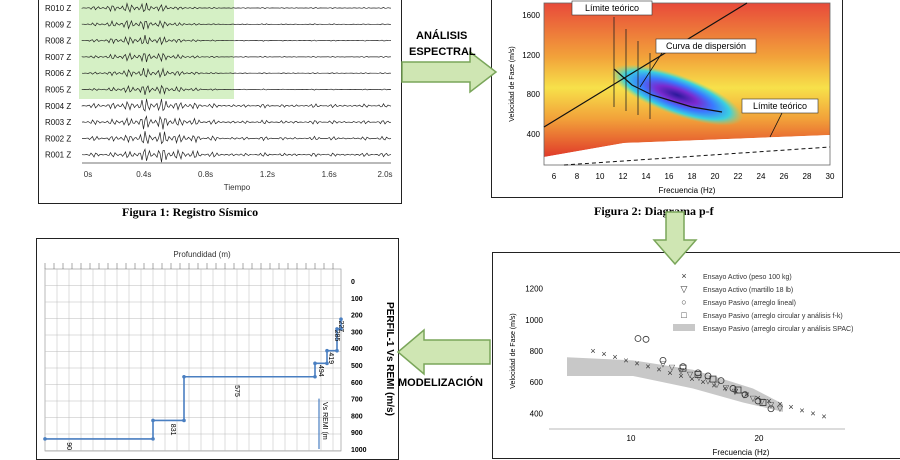 This screenshot has width=900, height=460. Describe the element at coordinates (58, 138) in the screenshot. I see `trace-label: R002 Z` at that location.